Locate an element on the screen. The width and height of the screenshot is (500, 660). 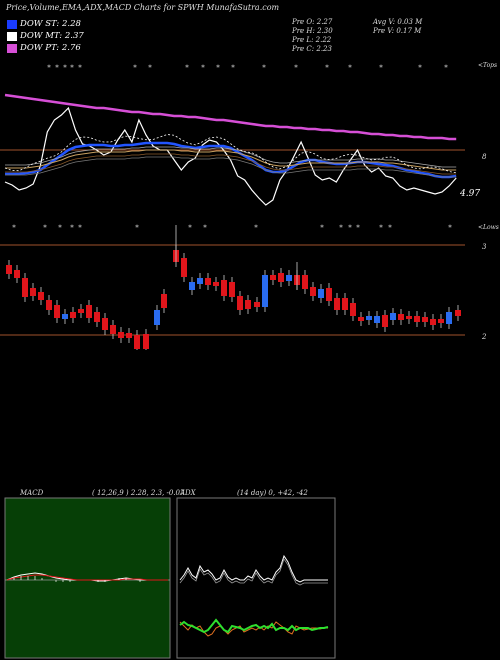
dow-st-swatch is located at coordinates (12, 24).